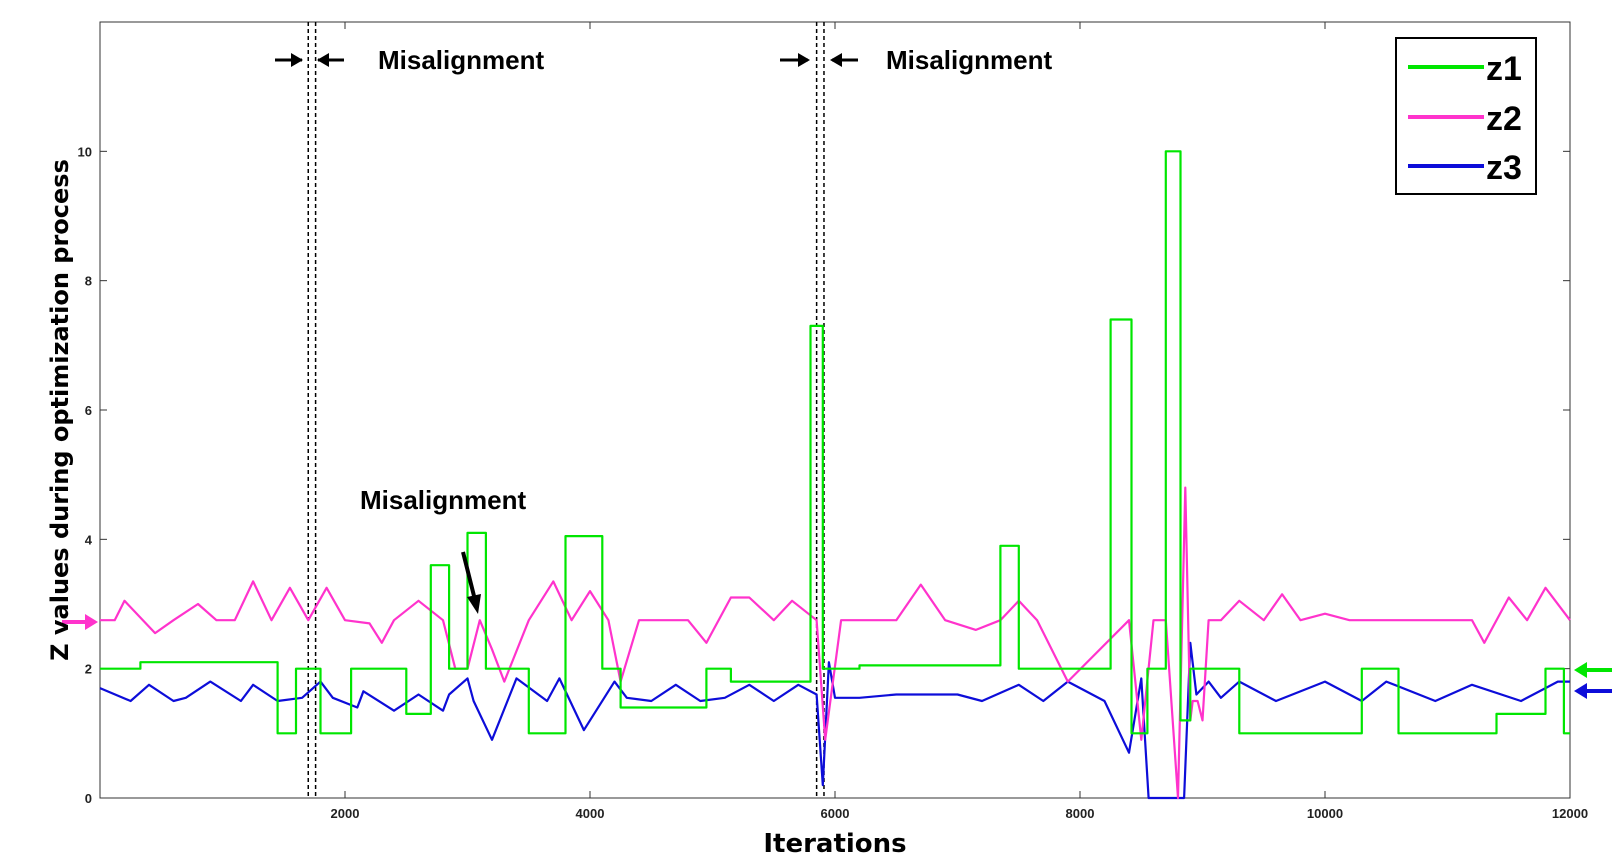 The width and height of the screenshot is (1618, 862). I want to click on legend: z1 z2 z3, so click(1466, 116).